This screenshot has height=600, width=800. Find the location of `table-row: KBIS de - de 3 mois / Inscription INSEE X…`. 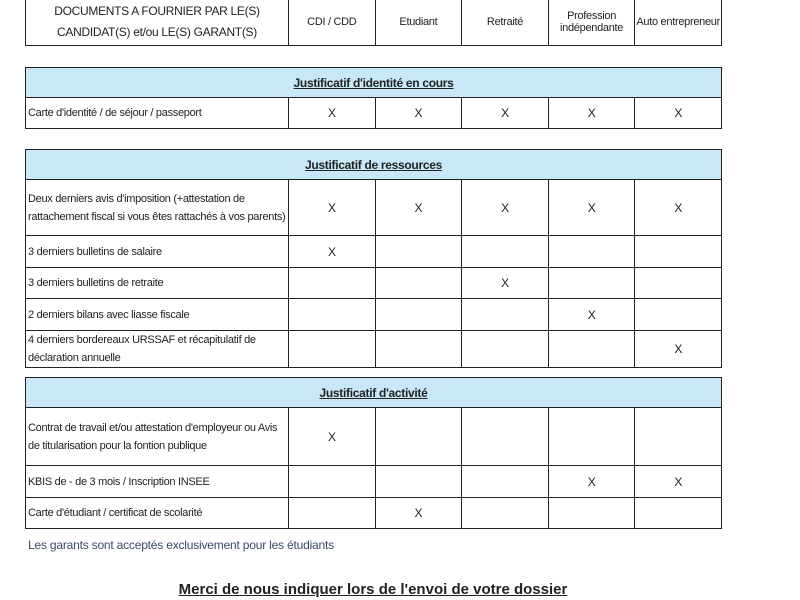

table-row: KBIS de - de 3 mois / Inscription INSEE X… is located at coordinates (374, 481).